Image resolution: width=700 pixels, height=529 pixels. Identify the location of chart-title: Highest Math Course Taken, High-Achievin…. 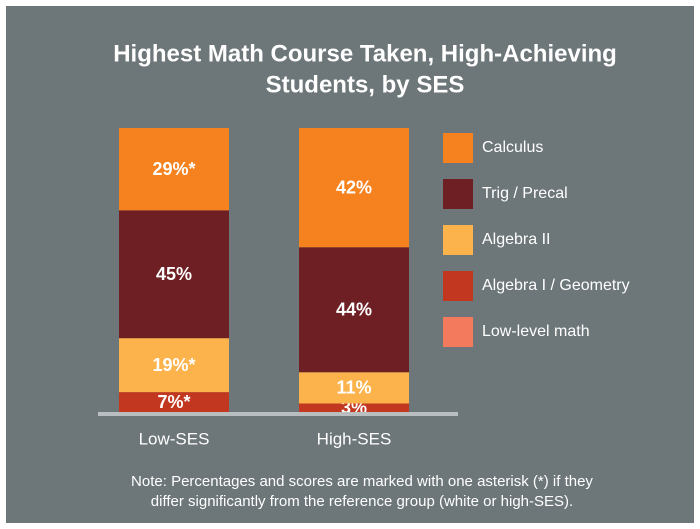
(365, 53).